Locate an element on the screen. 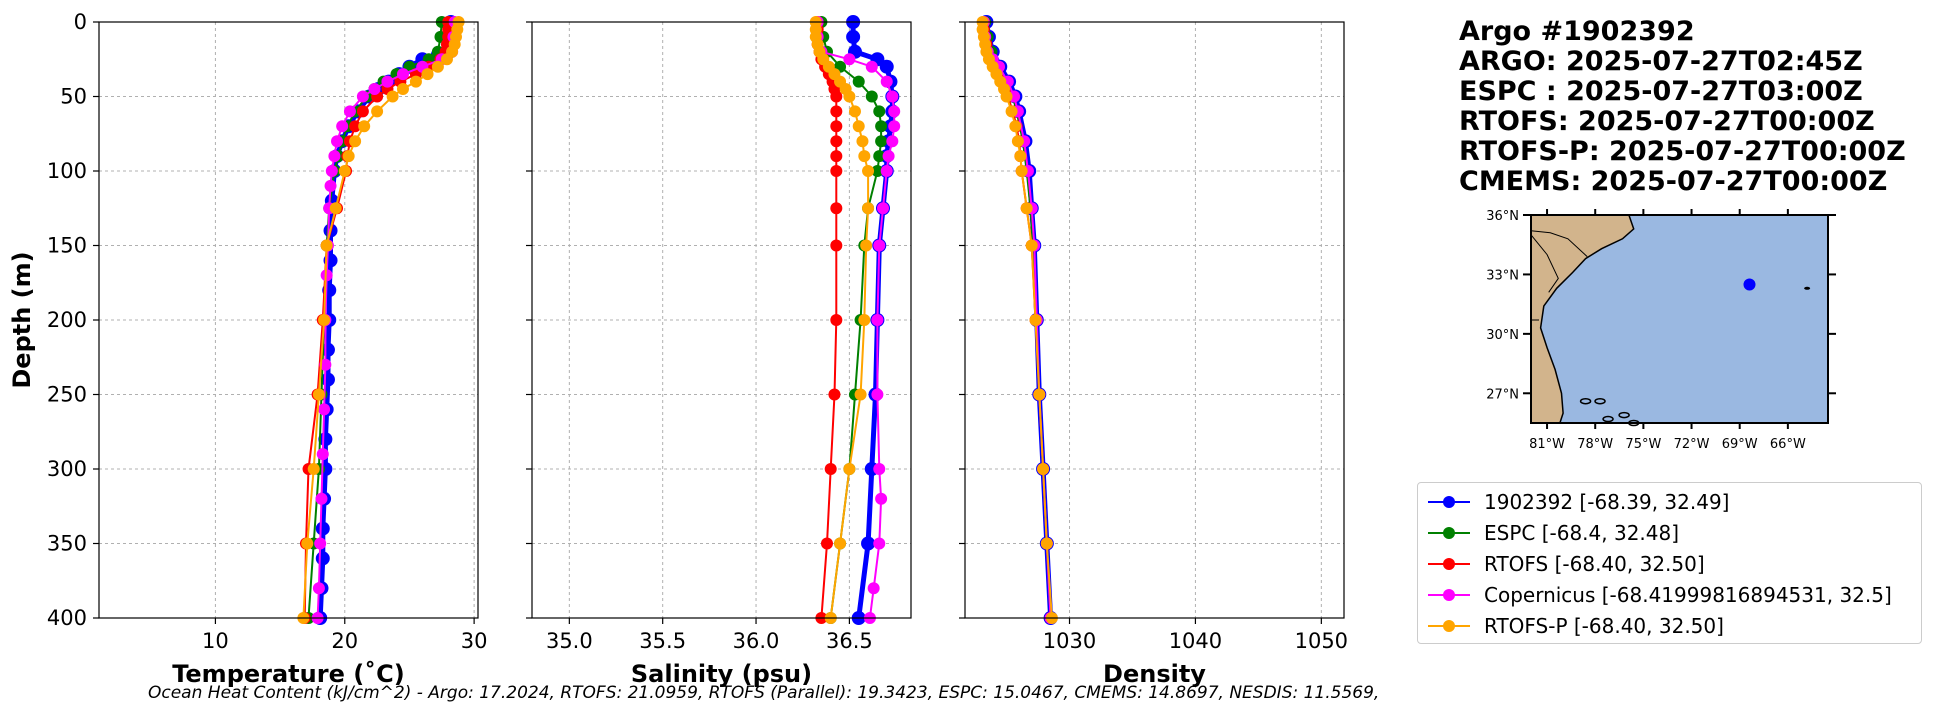  lat-label: 27°N is located at coordinates (1502, 394).